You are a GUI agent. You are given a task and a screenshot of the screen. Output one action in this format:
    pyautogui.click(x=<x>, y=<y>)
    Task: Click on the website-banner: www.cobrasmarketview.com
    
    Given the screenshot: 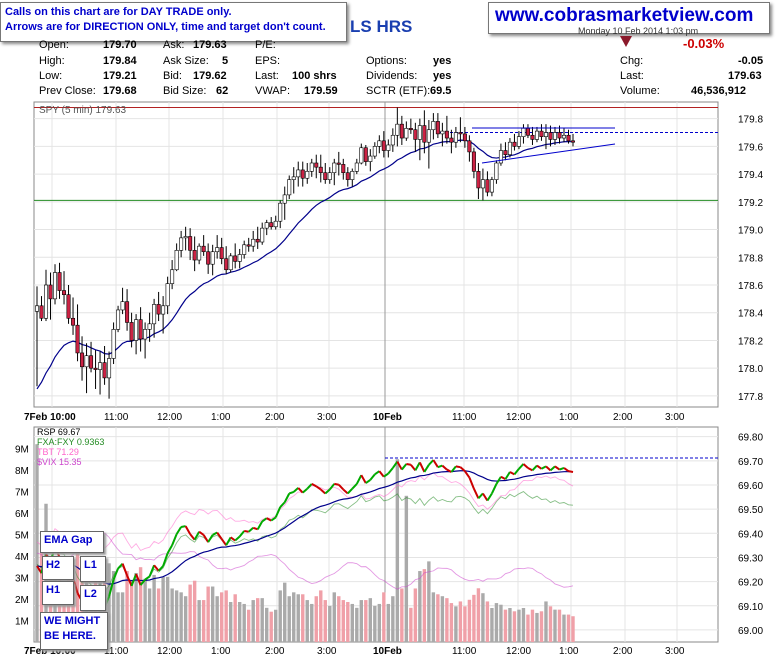 What is the action you would take?
    pyautogui.click(x=629, y=18)
    